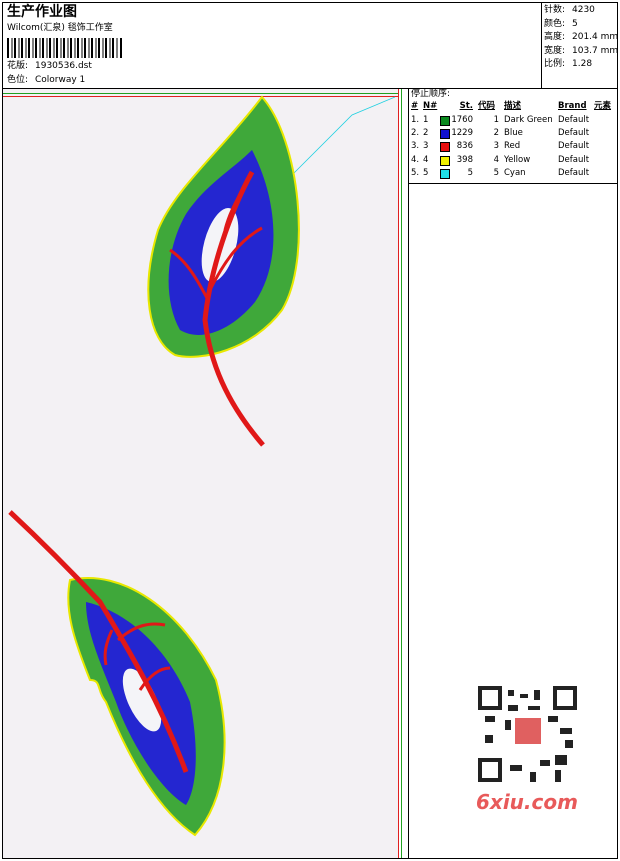 This screenshot has height=861, width=620. Describe the element at coordinates (513, 133) in the screenshot. I see `description: Blue` at that location.